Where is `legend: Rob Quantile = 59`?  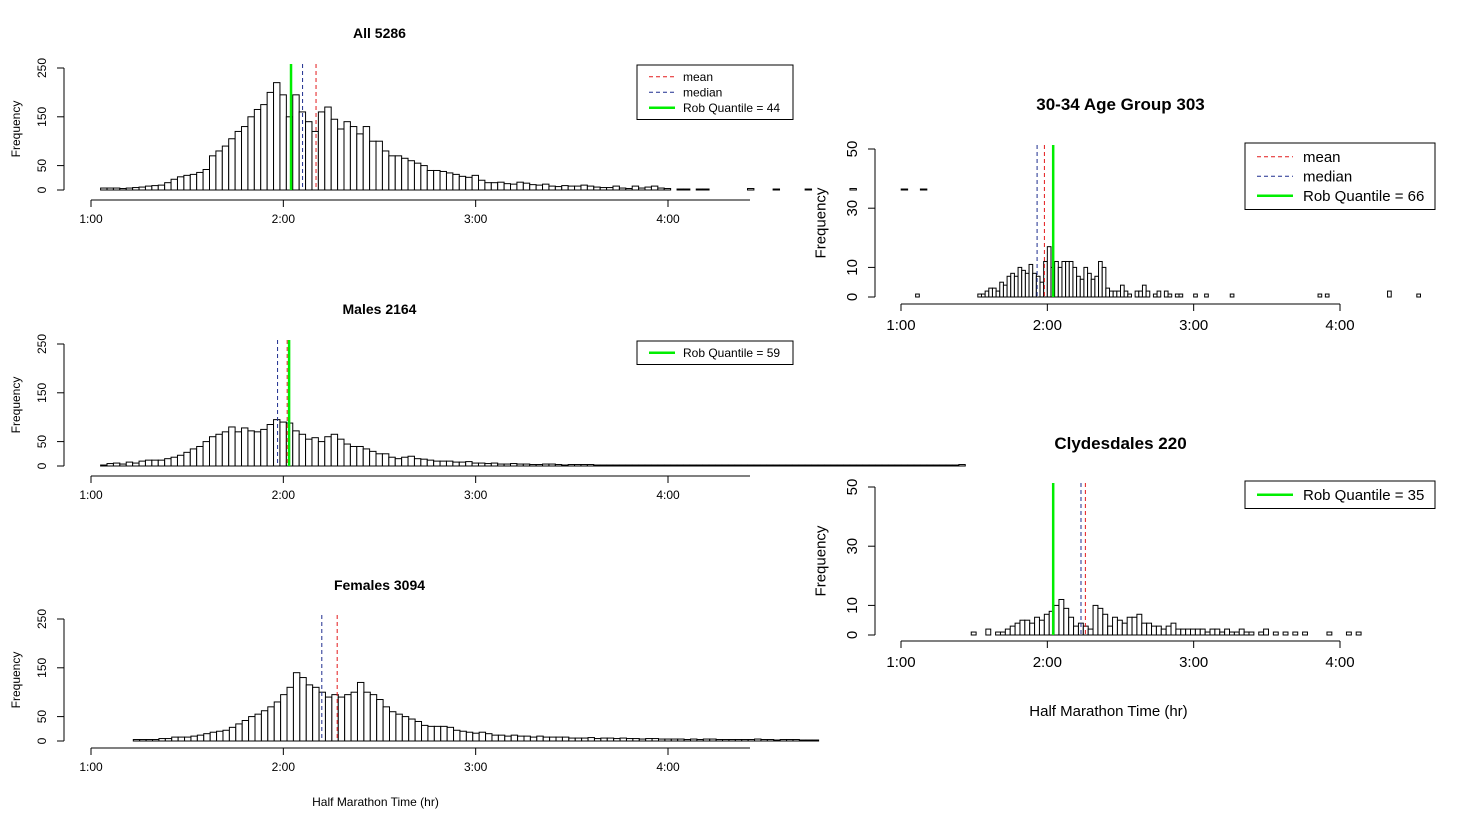
legend: Rob Quantile = 59 is located at coordinates (715, 352).